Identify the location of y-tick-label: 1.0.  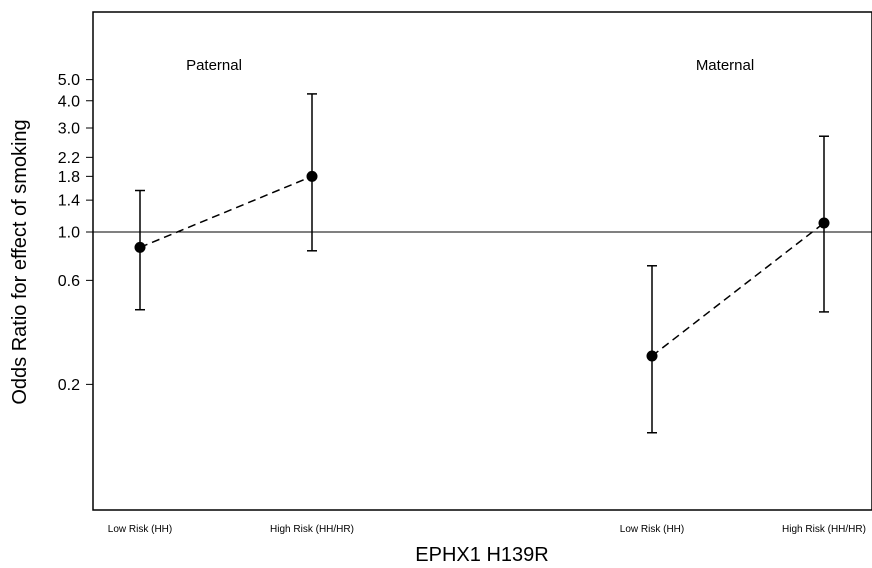
(69, 233).